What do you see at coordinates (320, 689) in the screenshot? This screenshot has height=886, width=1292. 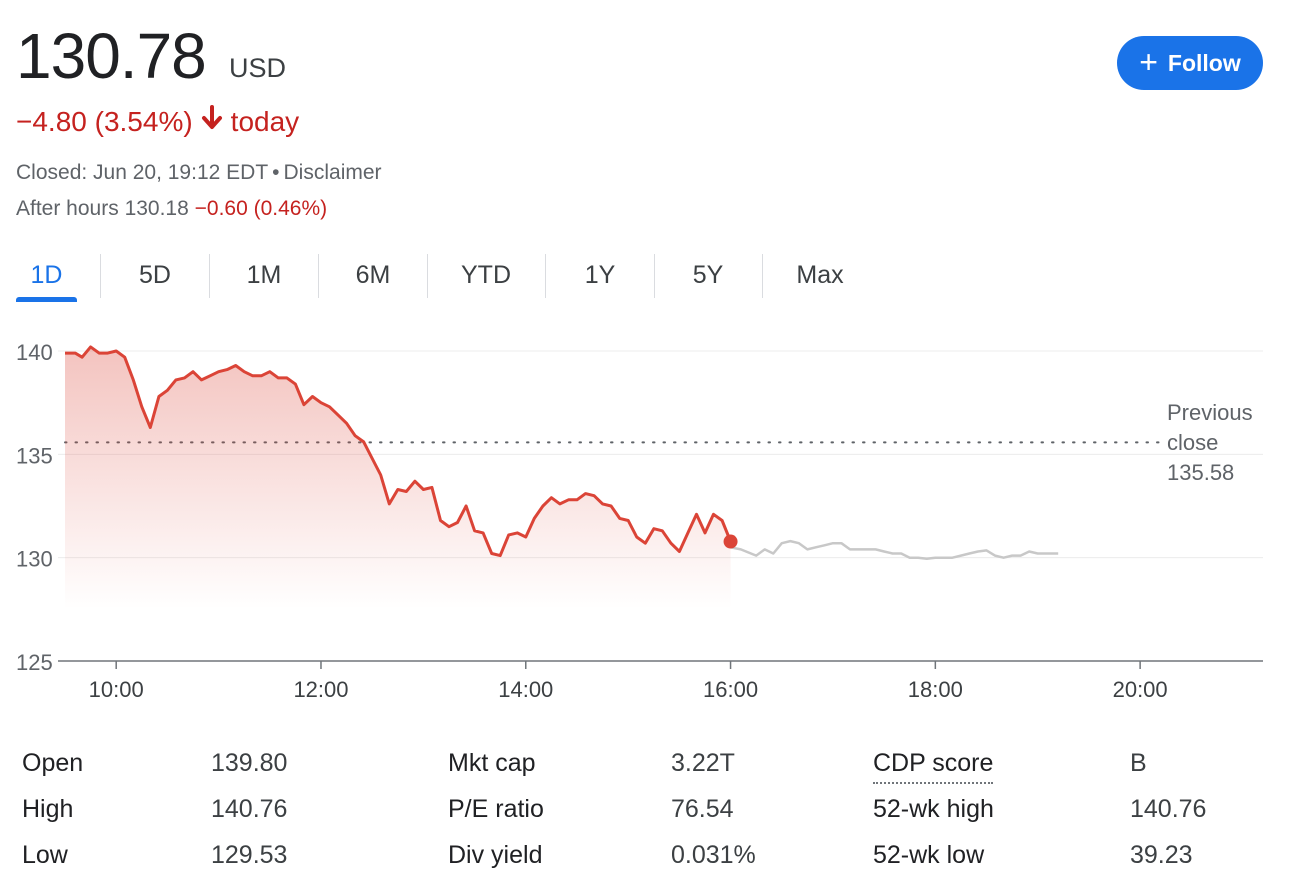 I see `x-tick-label: 12:00` at bounding box center [320, 689].